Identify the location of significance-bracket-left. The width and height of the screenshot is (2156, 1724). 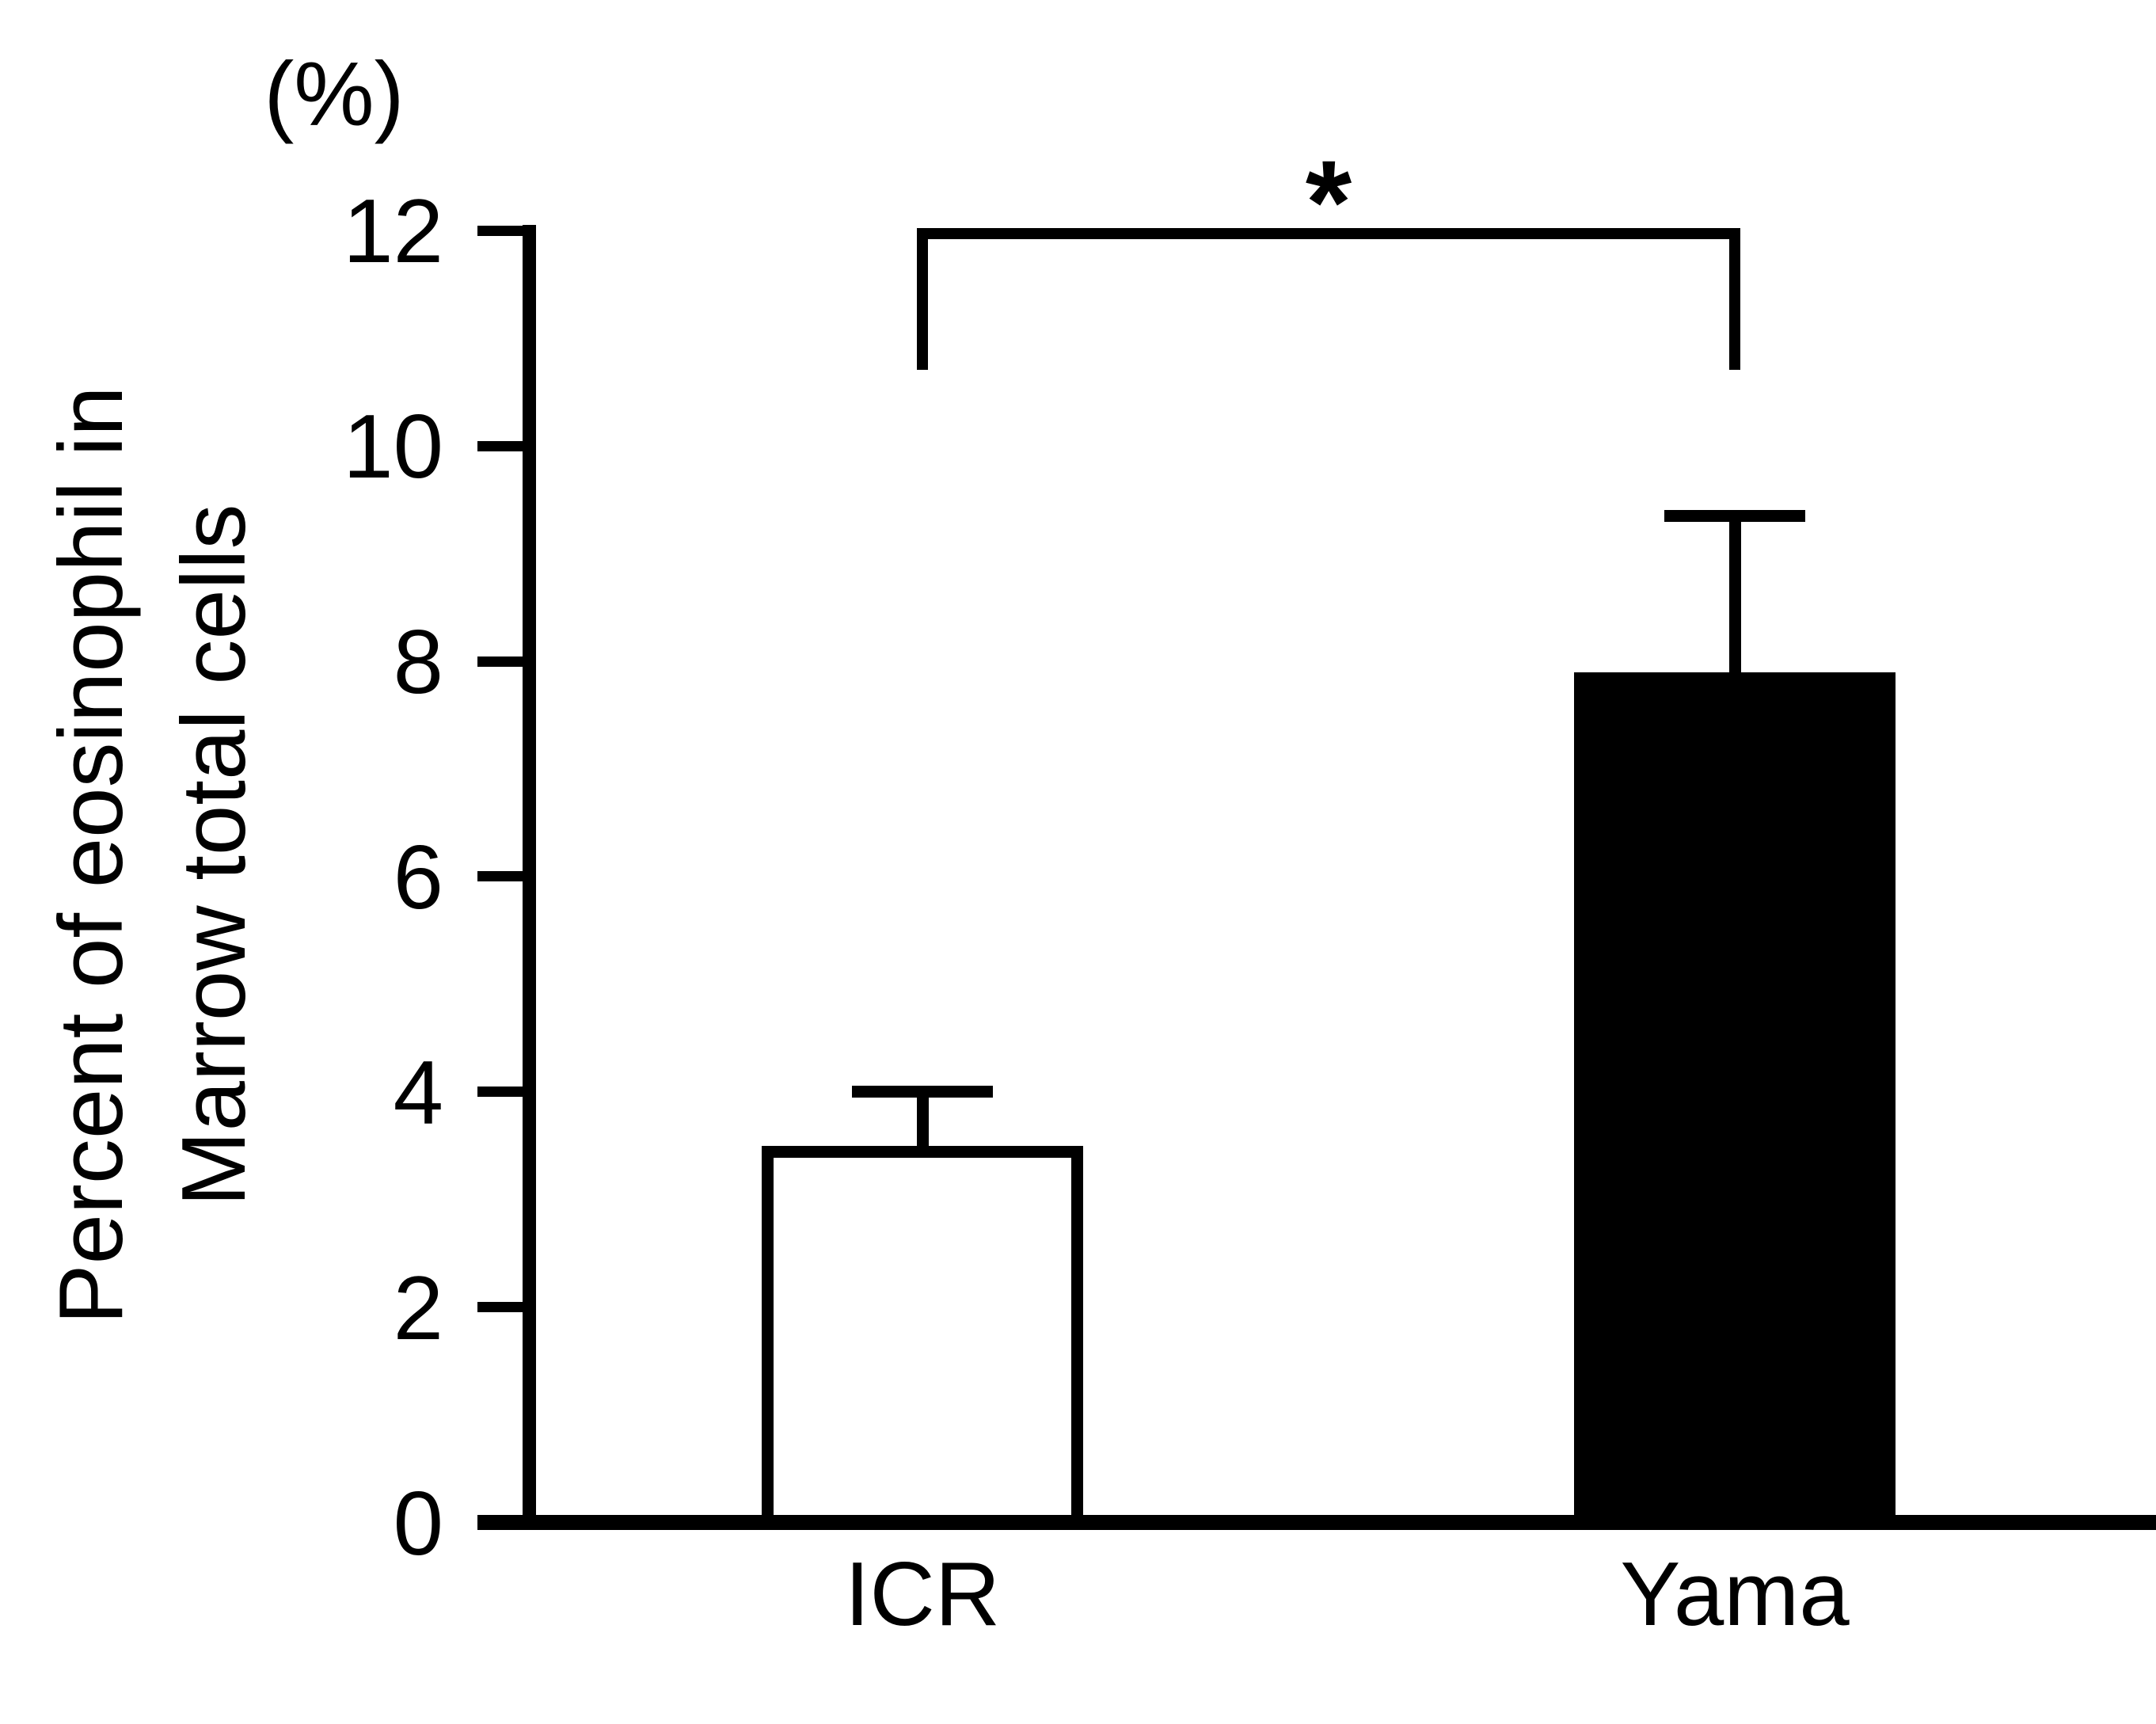
(922, 299).